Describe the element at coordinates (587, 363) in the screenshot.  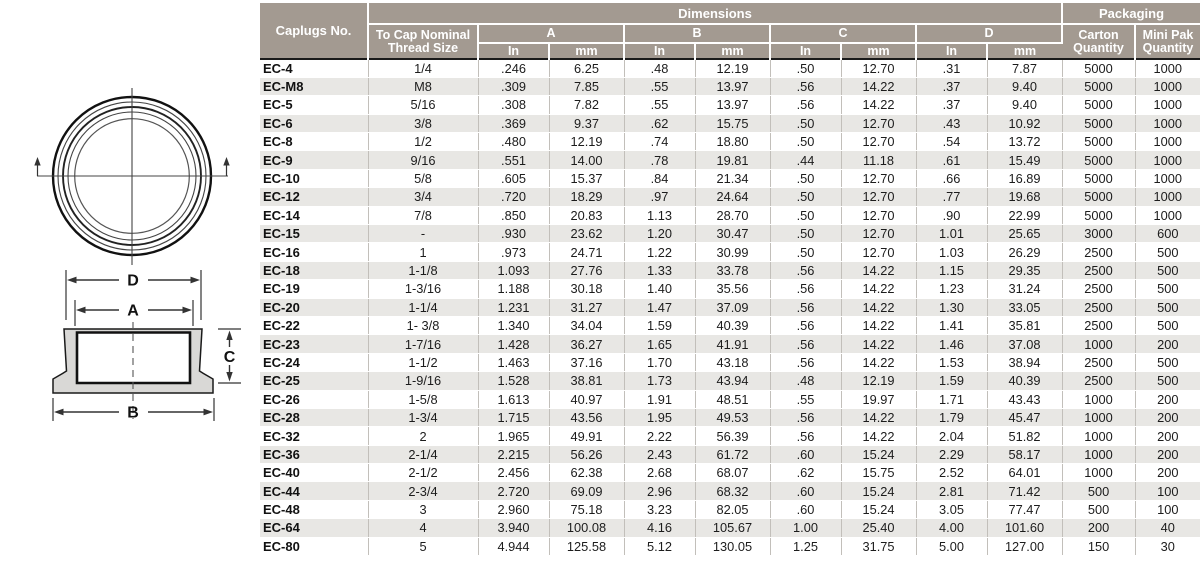
I see `value-cell: 37.16` at that location.